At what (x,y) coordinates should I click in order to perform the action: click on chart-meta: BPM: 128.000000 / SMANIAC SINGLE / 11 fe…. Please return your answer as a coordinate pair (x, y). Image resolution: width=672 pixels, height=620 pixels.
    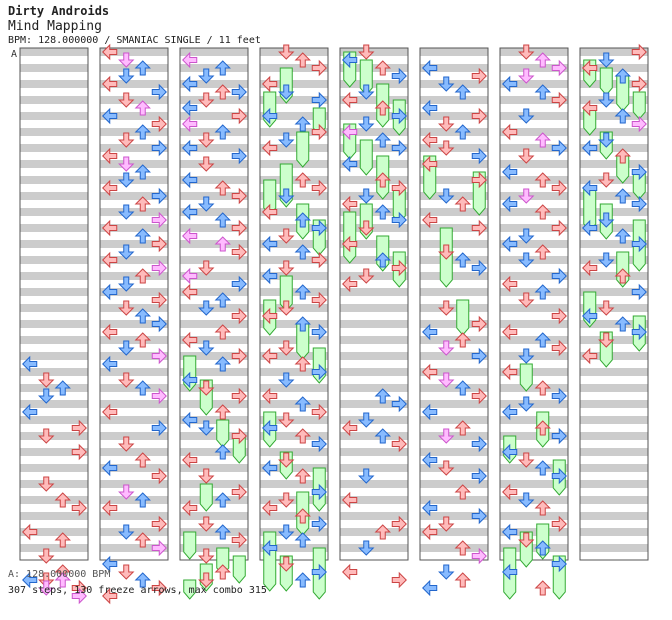
    Looking at the image, I should click on (134, 40).